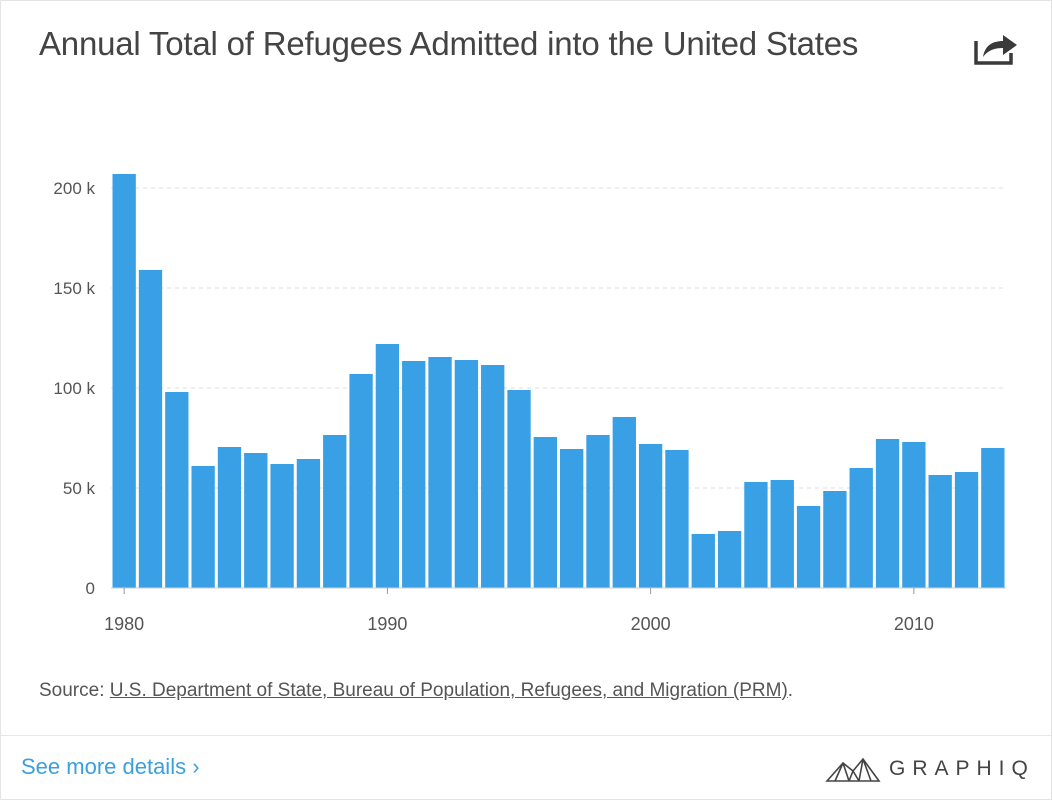 This screenshot has width=1052, height=800. I want to click on y-tick-label: 50 k, so click(79, 488).